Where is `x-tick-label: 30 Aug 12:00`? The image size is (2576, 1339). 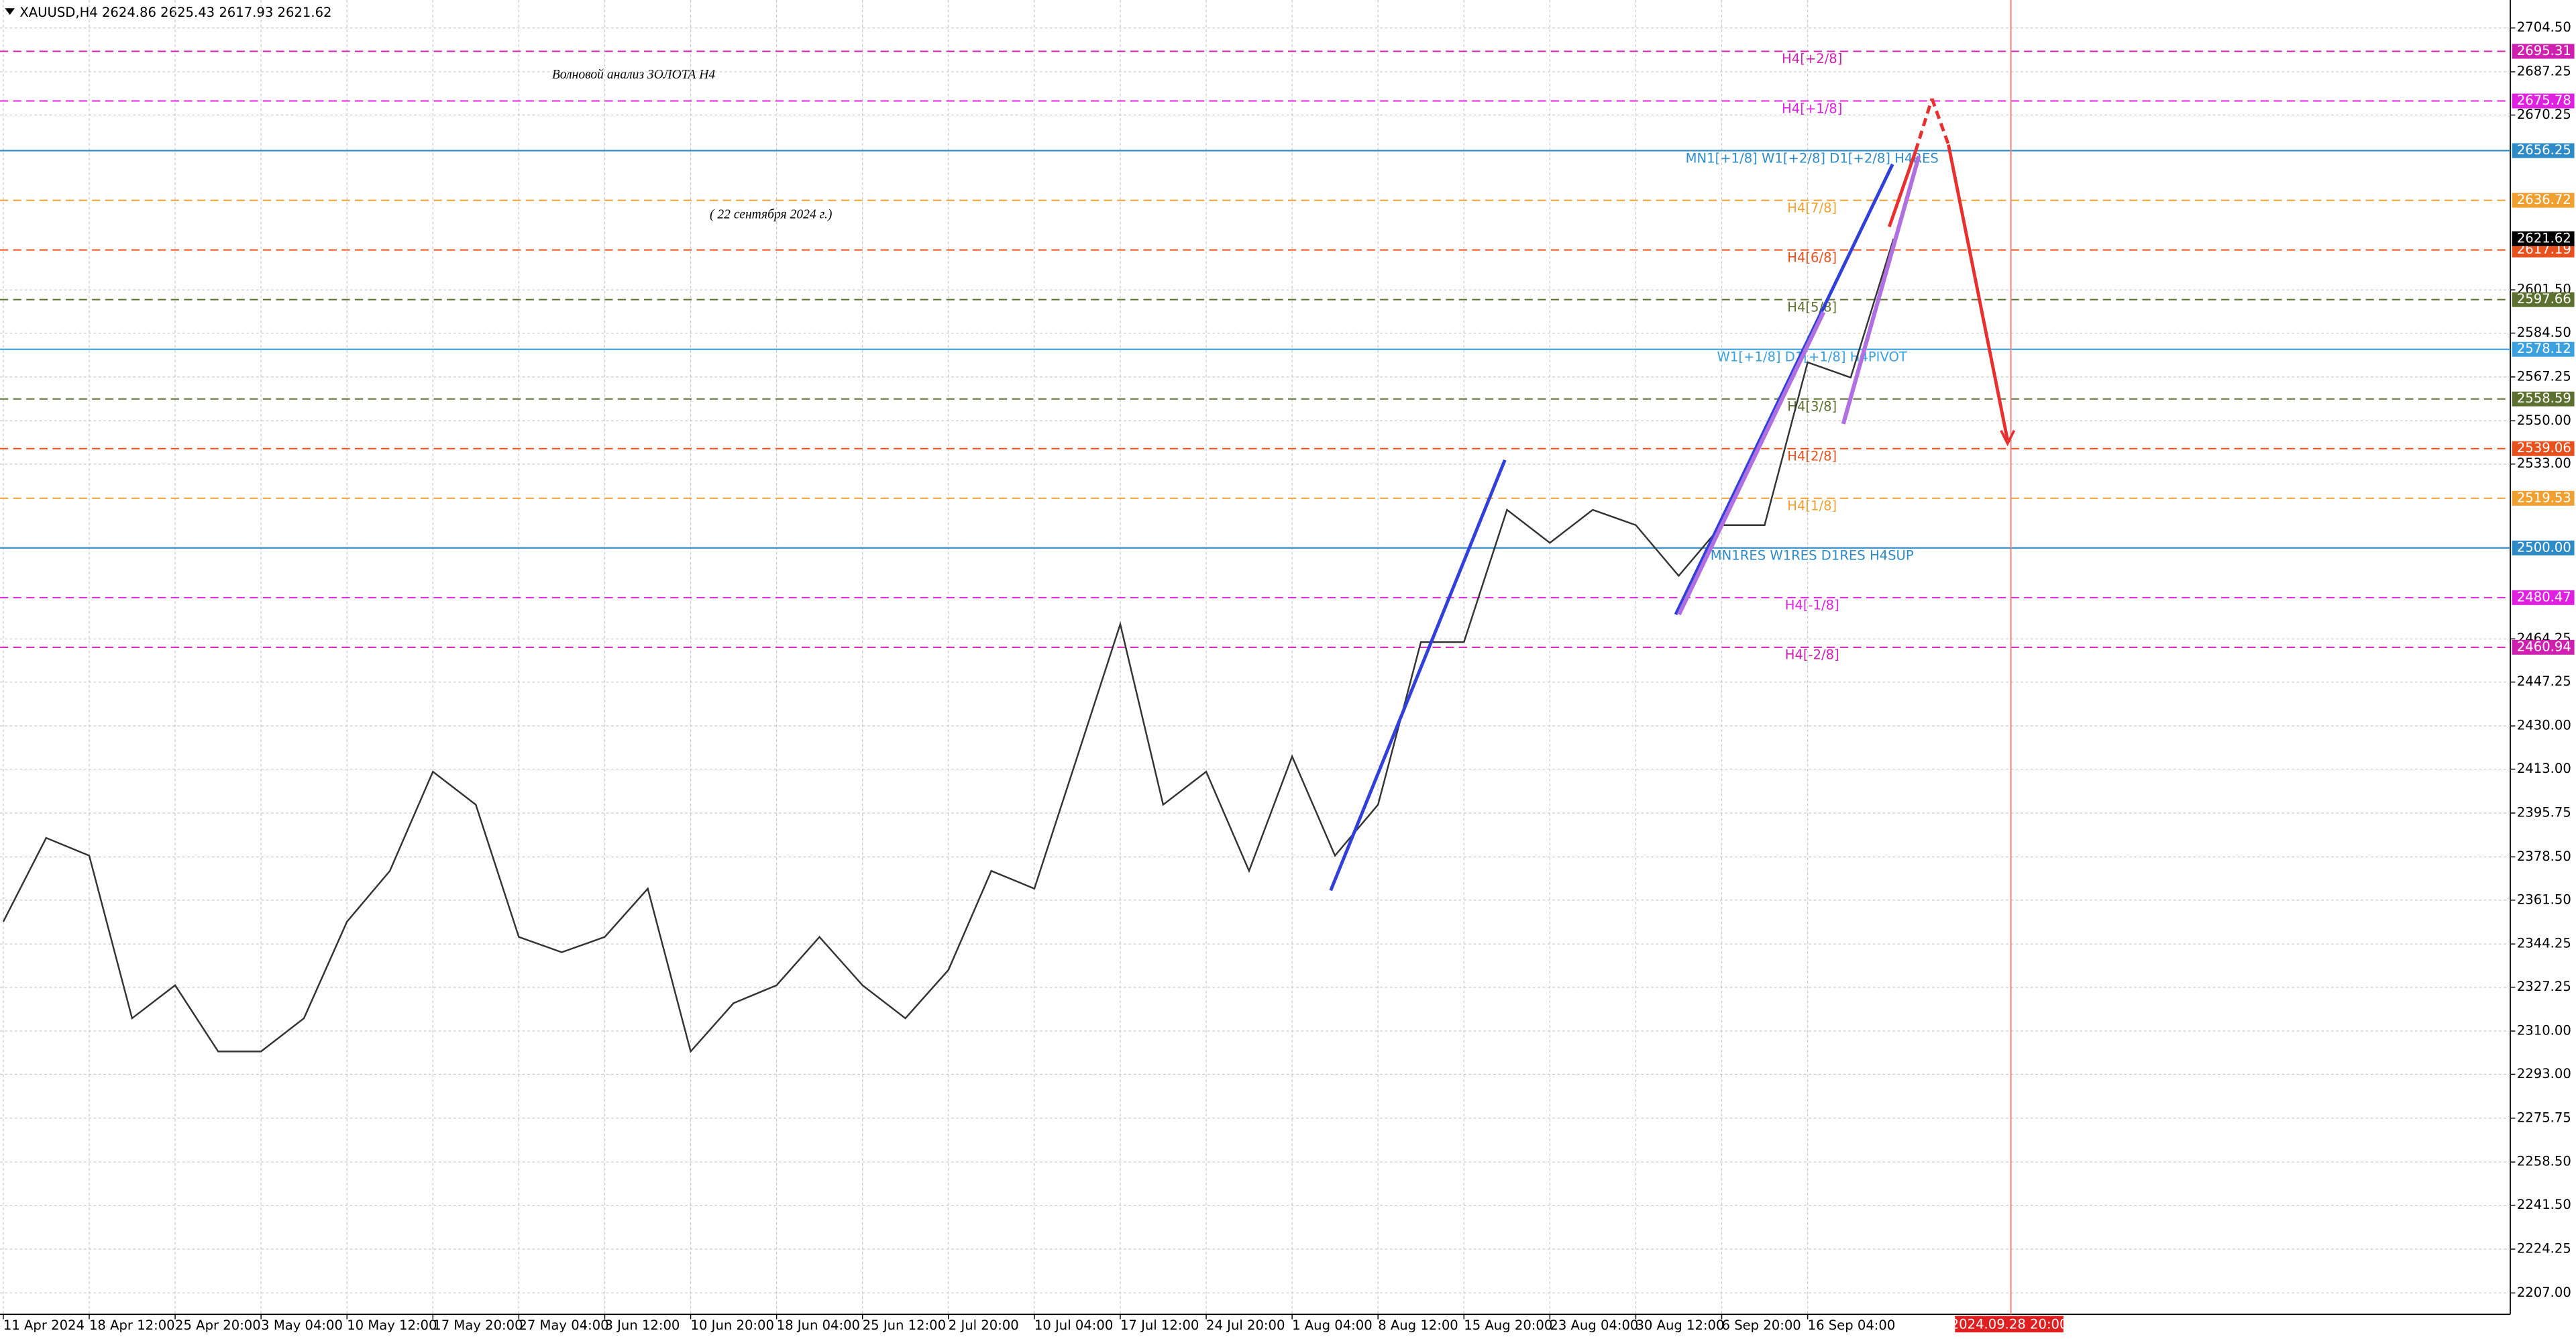 x-tick-label: 30 Aug 12:00 is located at coordinates (1679, 1325).